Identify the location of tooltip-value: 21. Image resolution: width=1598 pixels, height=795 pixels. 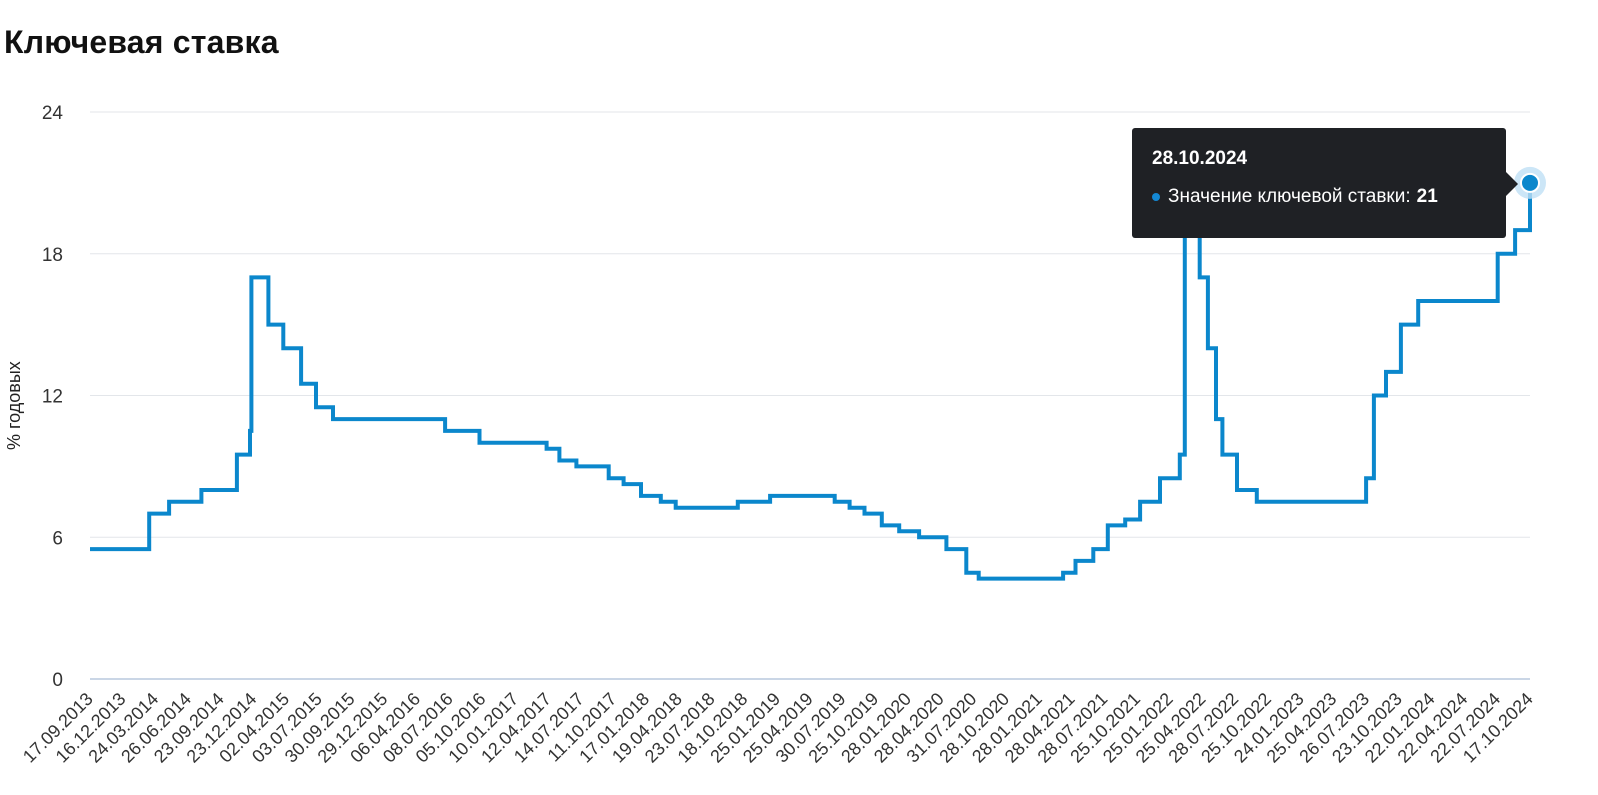
(1427, 196).